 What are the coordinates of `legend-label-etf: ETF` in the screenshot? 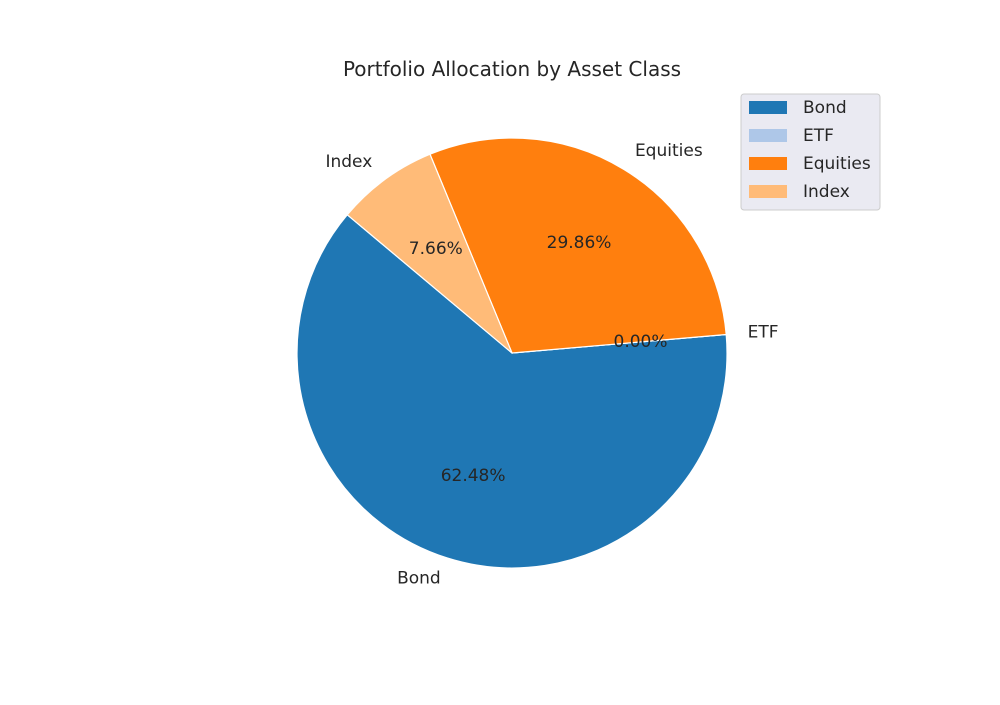 It's located at (818, 136).